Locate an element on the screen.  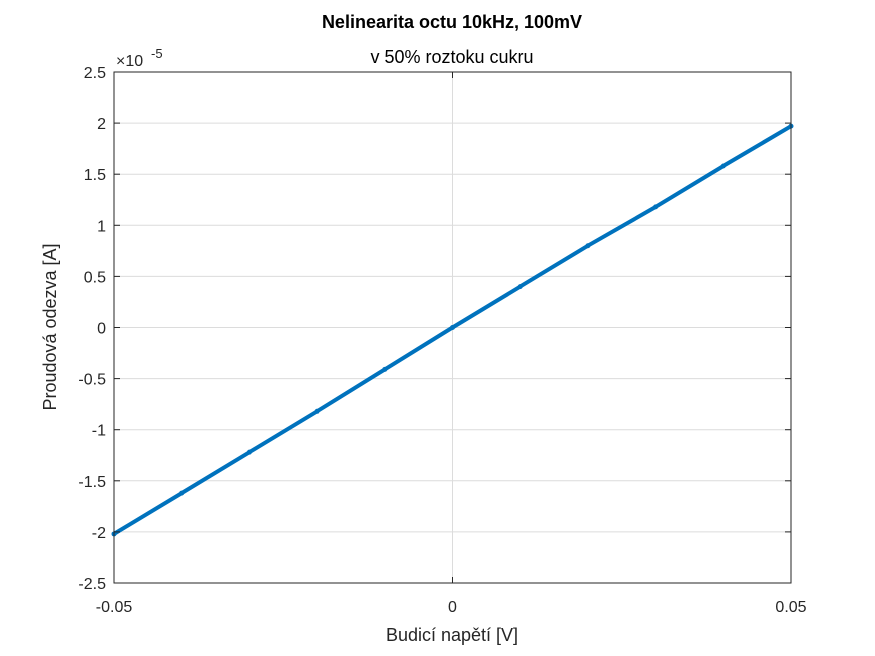
y-tick-label: 2 is located at coordinates (101, 124).